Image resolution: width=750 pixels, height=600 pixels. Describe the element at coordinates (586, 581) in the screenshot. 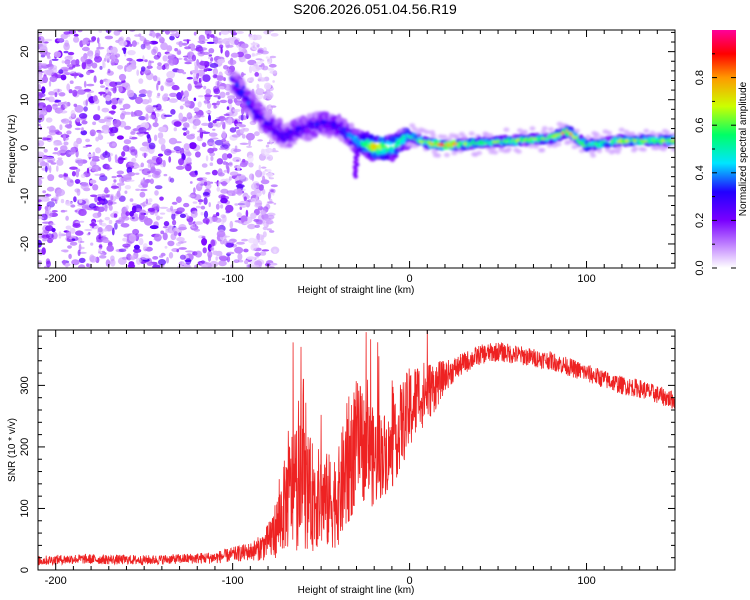

I see `x-tick-label: 100` at that location.